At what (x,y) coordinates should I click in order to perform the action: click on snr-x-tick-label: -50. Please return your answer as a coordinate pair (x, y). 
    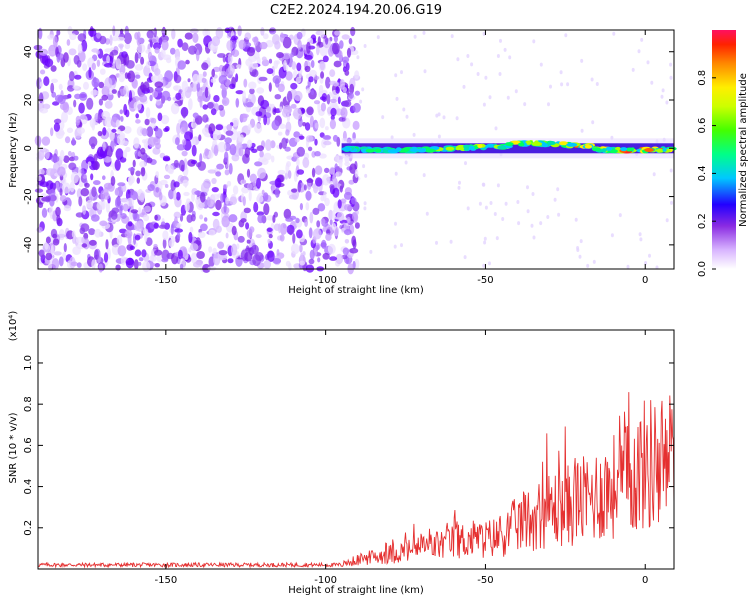
    Looking at the image, I should click on (485, 580).